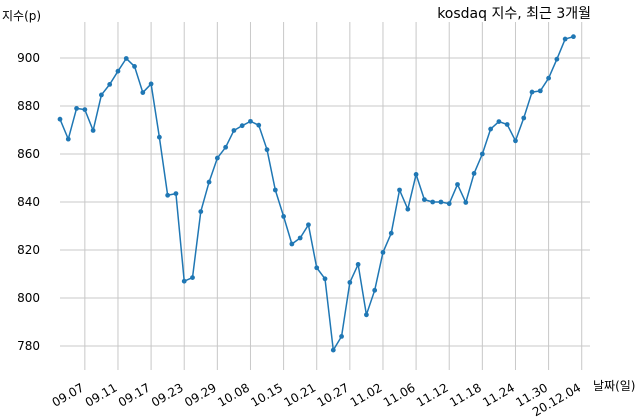 This screenshot has height=418, width=640. What do you see at coordinates (28, 346) in the screenshot?
I see `y-tick-label: 780` at bounding box center [28, 346].